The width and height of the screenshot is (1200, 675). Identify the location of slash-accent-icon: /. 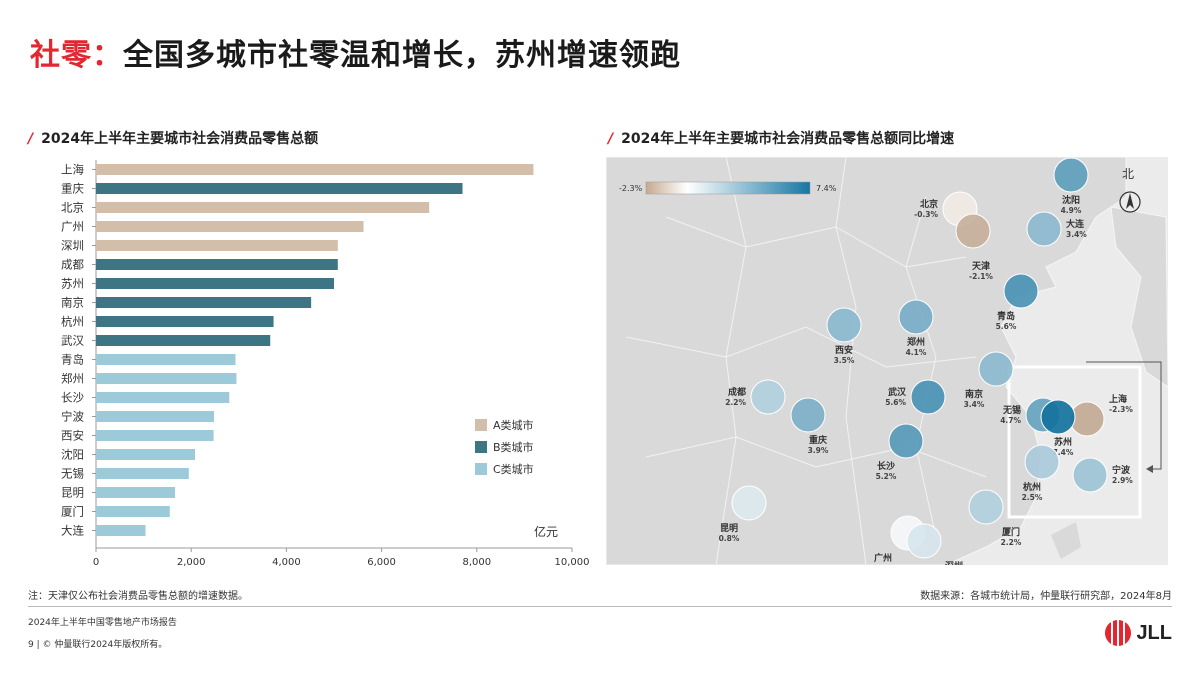
(31, 139).